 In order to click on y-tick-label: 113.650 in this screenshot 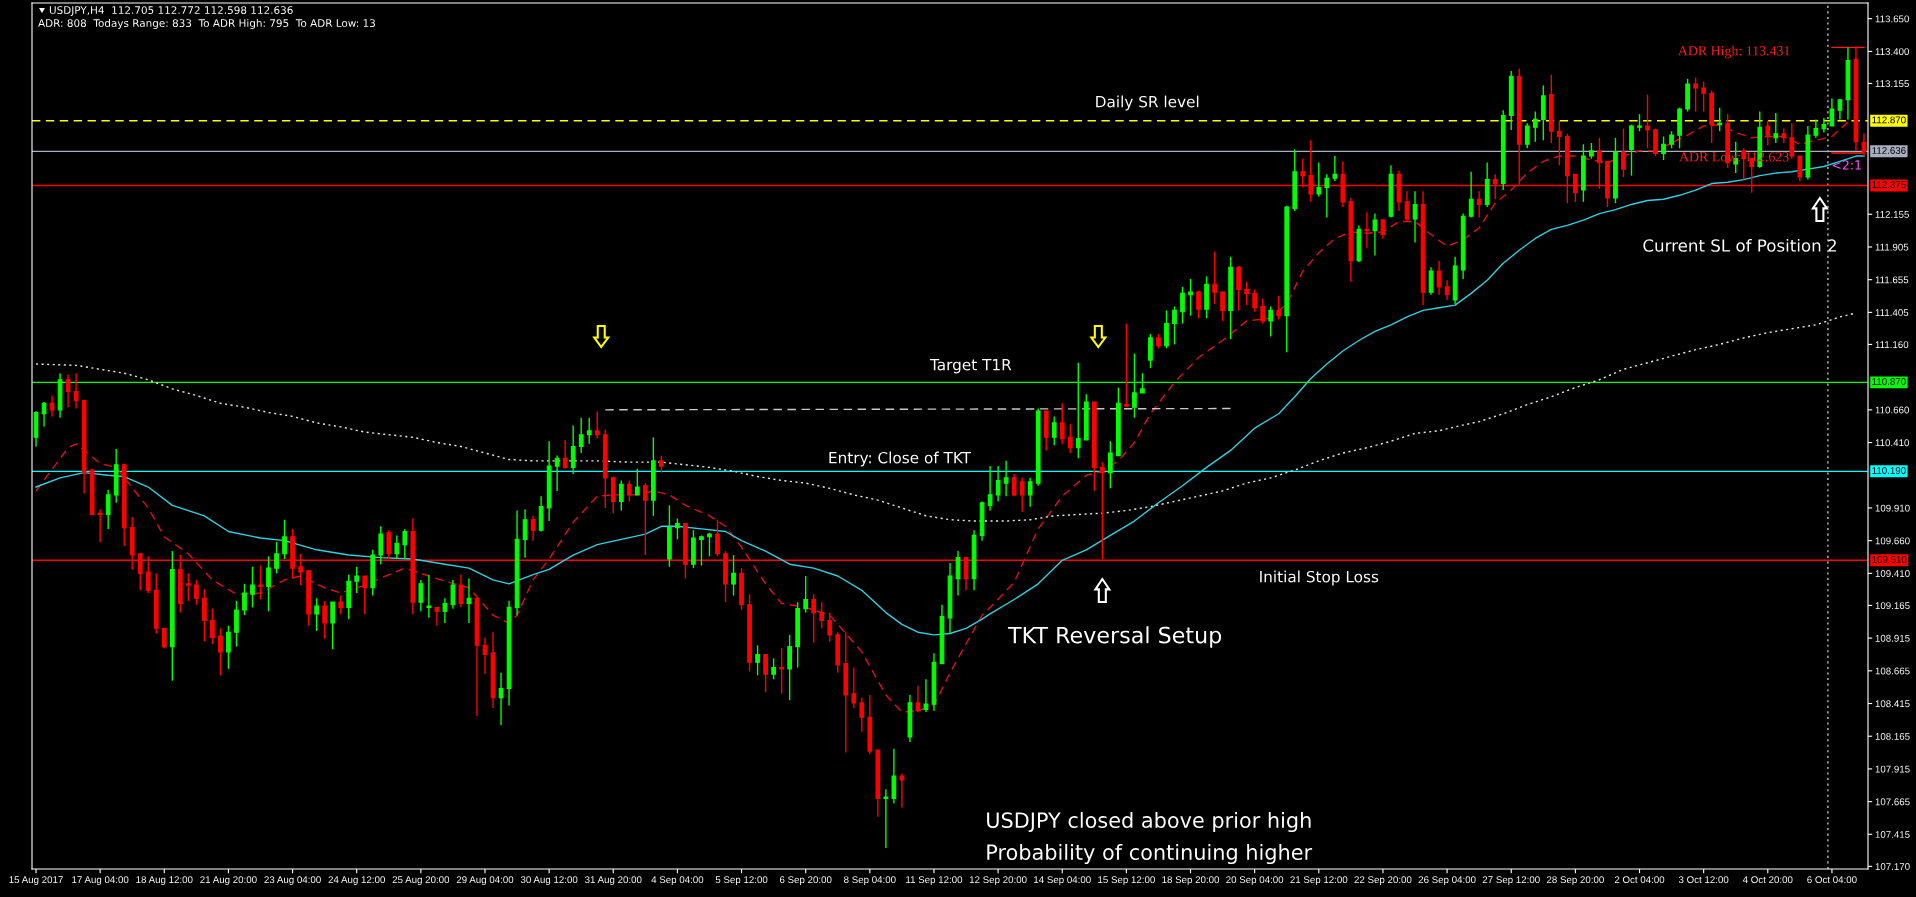, I will do `click(1892, 19)`.